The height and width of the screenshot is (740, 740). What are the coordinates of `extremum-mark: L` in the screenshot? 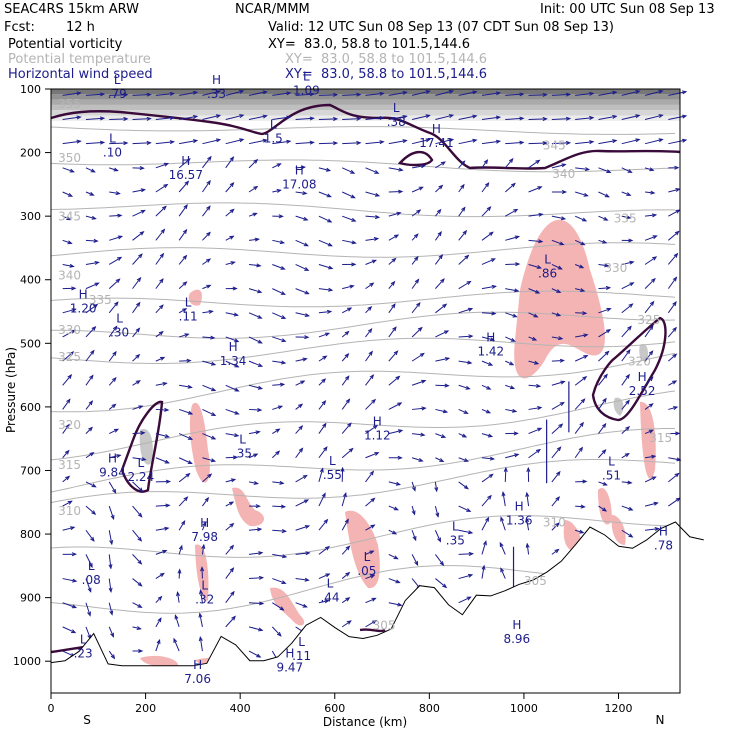 It's located at (117, 80).